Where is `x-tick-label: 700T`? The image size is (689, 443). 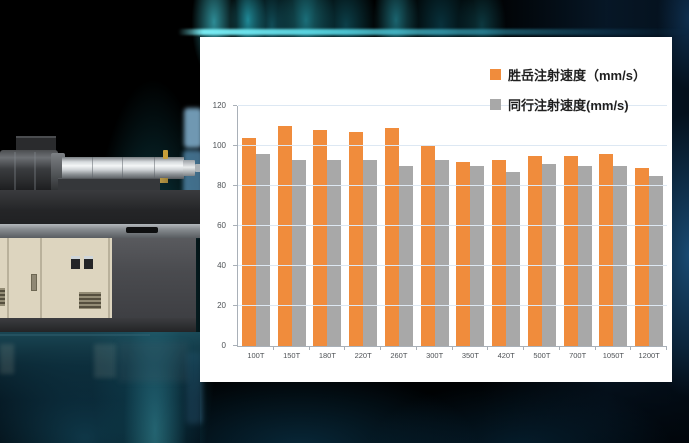 x-tick-label: 700T is located at coordinates (578, 355).